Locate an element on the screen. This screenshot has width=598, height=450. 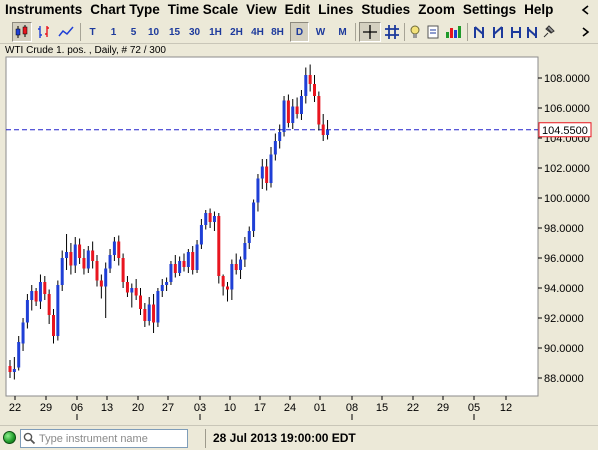
indicator-icon is located at coordinates (454, 32).